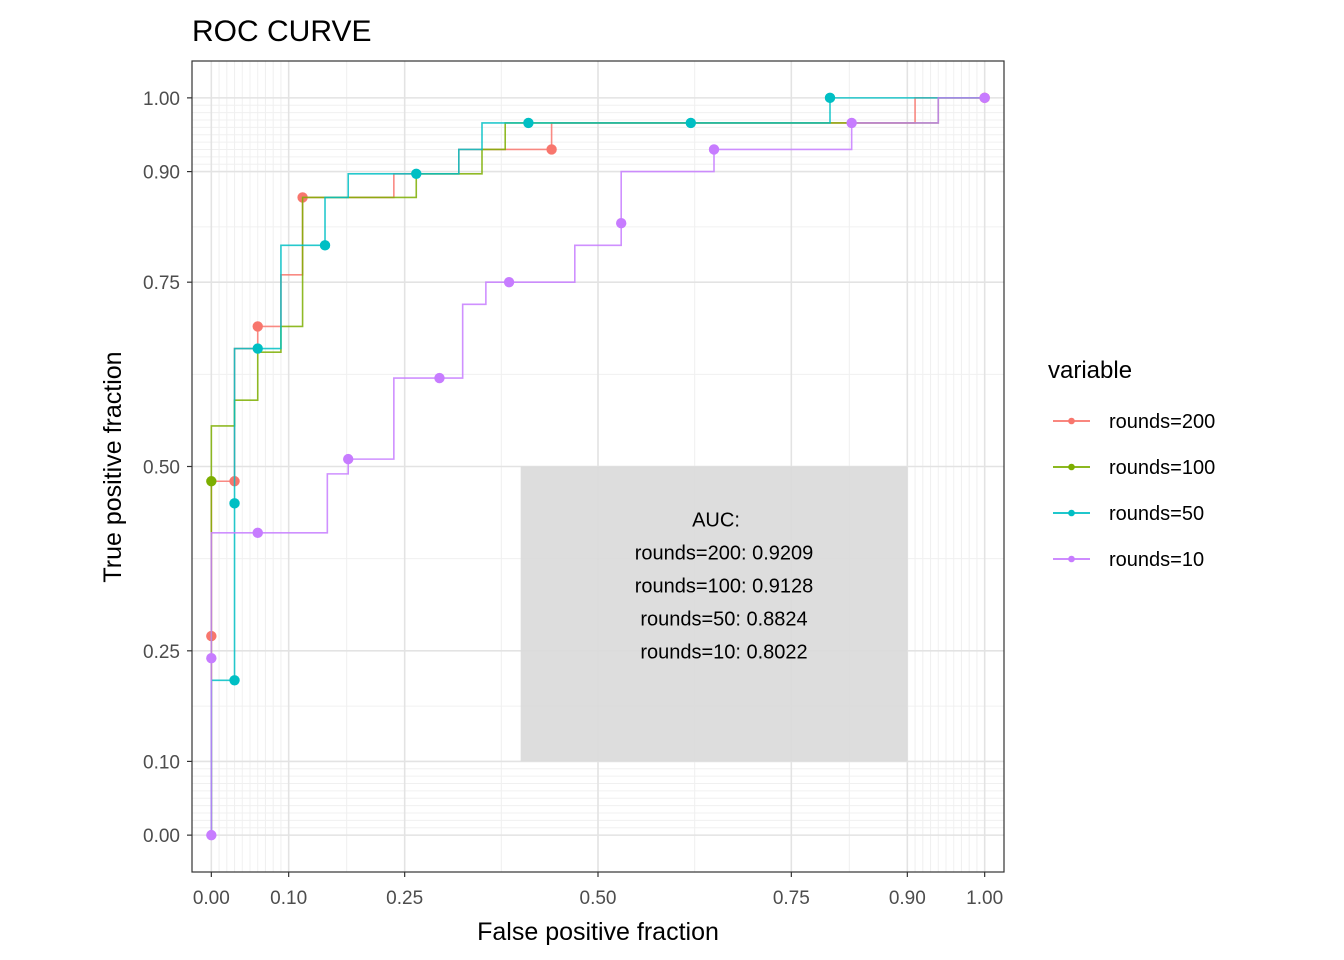 This screenshot has height=960, width=1344. Describe the element at coordinates (161, 99) in the screenshot. I see `y-tick-label: 1.00` at that location.